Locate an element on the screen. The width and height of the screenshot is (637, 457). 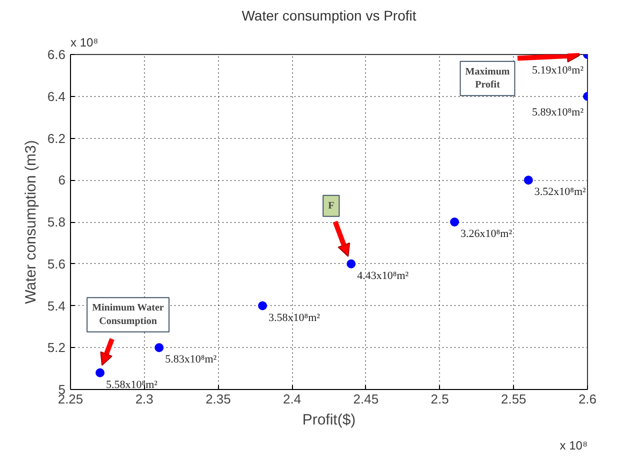
y-tick-label: 5.2 is located at coordinates (56, 348).